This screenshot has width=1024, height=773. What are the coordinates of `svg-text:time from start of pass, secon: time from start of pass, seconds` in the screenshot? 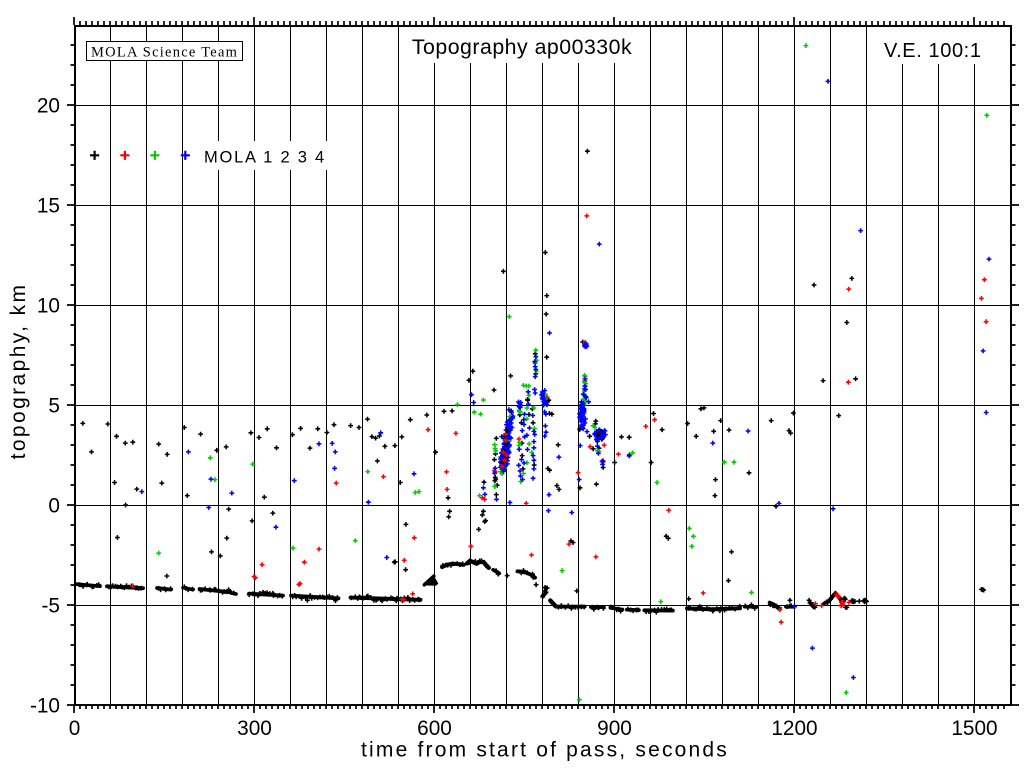 It's located at (545, 750).